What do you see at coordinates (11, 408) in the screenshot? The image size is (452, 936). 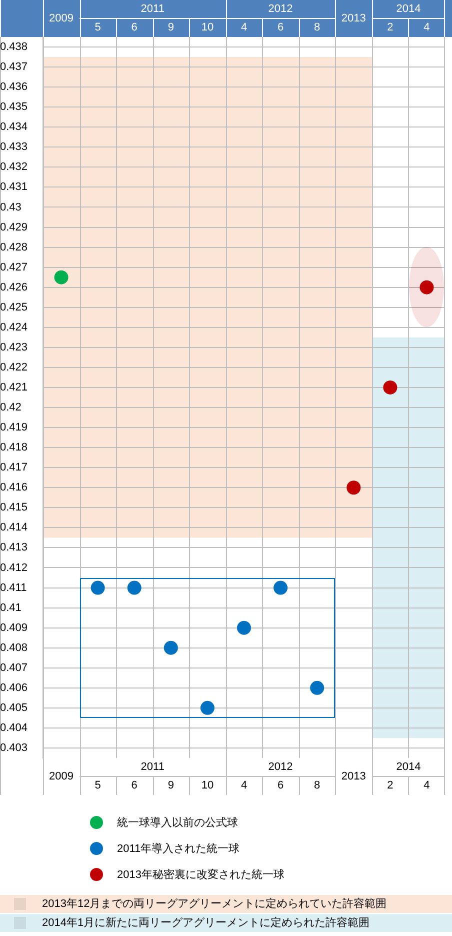 I see `y-tick-label: 0.42` at bounding box center [11, 408].